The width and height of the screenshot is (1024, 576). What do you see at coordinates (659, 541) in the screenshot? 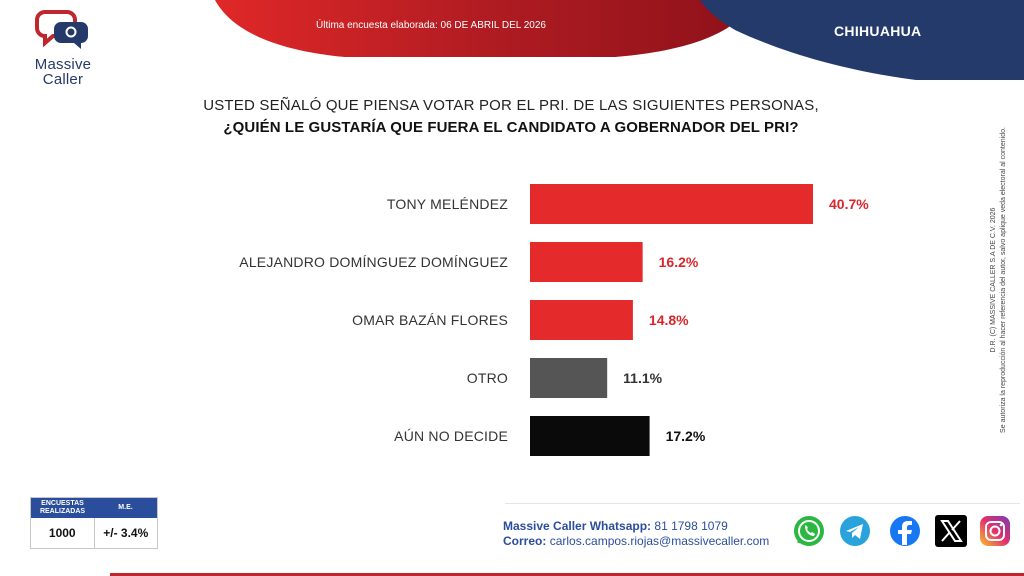
I see `email-link: carlos.campos.riojas@massivecaller.com` at bounding box center [659, 541].